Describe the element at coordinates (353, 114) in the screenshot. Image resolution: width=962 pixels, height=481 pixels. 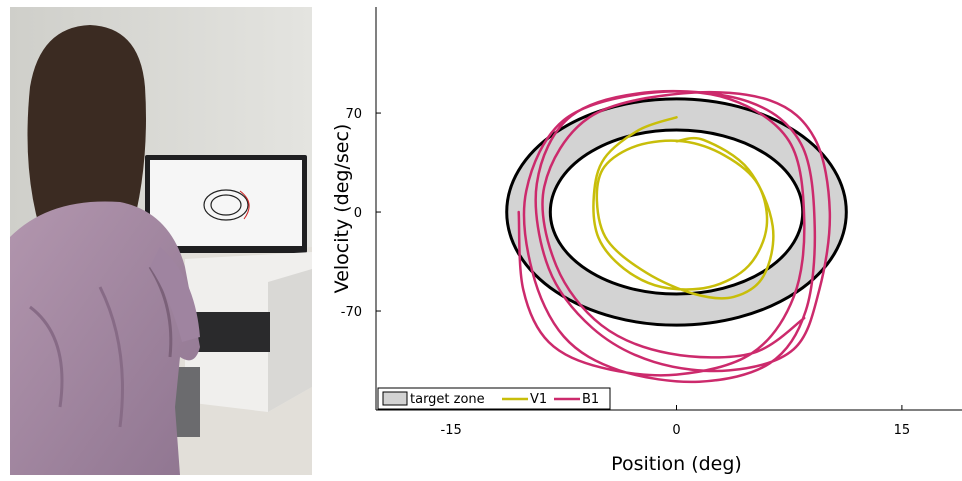
I see `y-tick-label: 70` at that location.